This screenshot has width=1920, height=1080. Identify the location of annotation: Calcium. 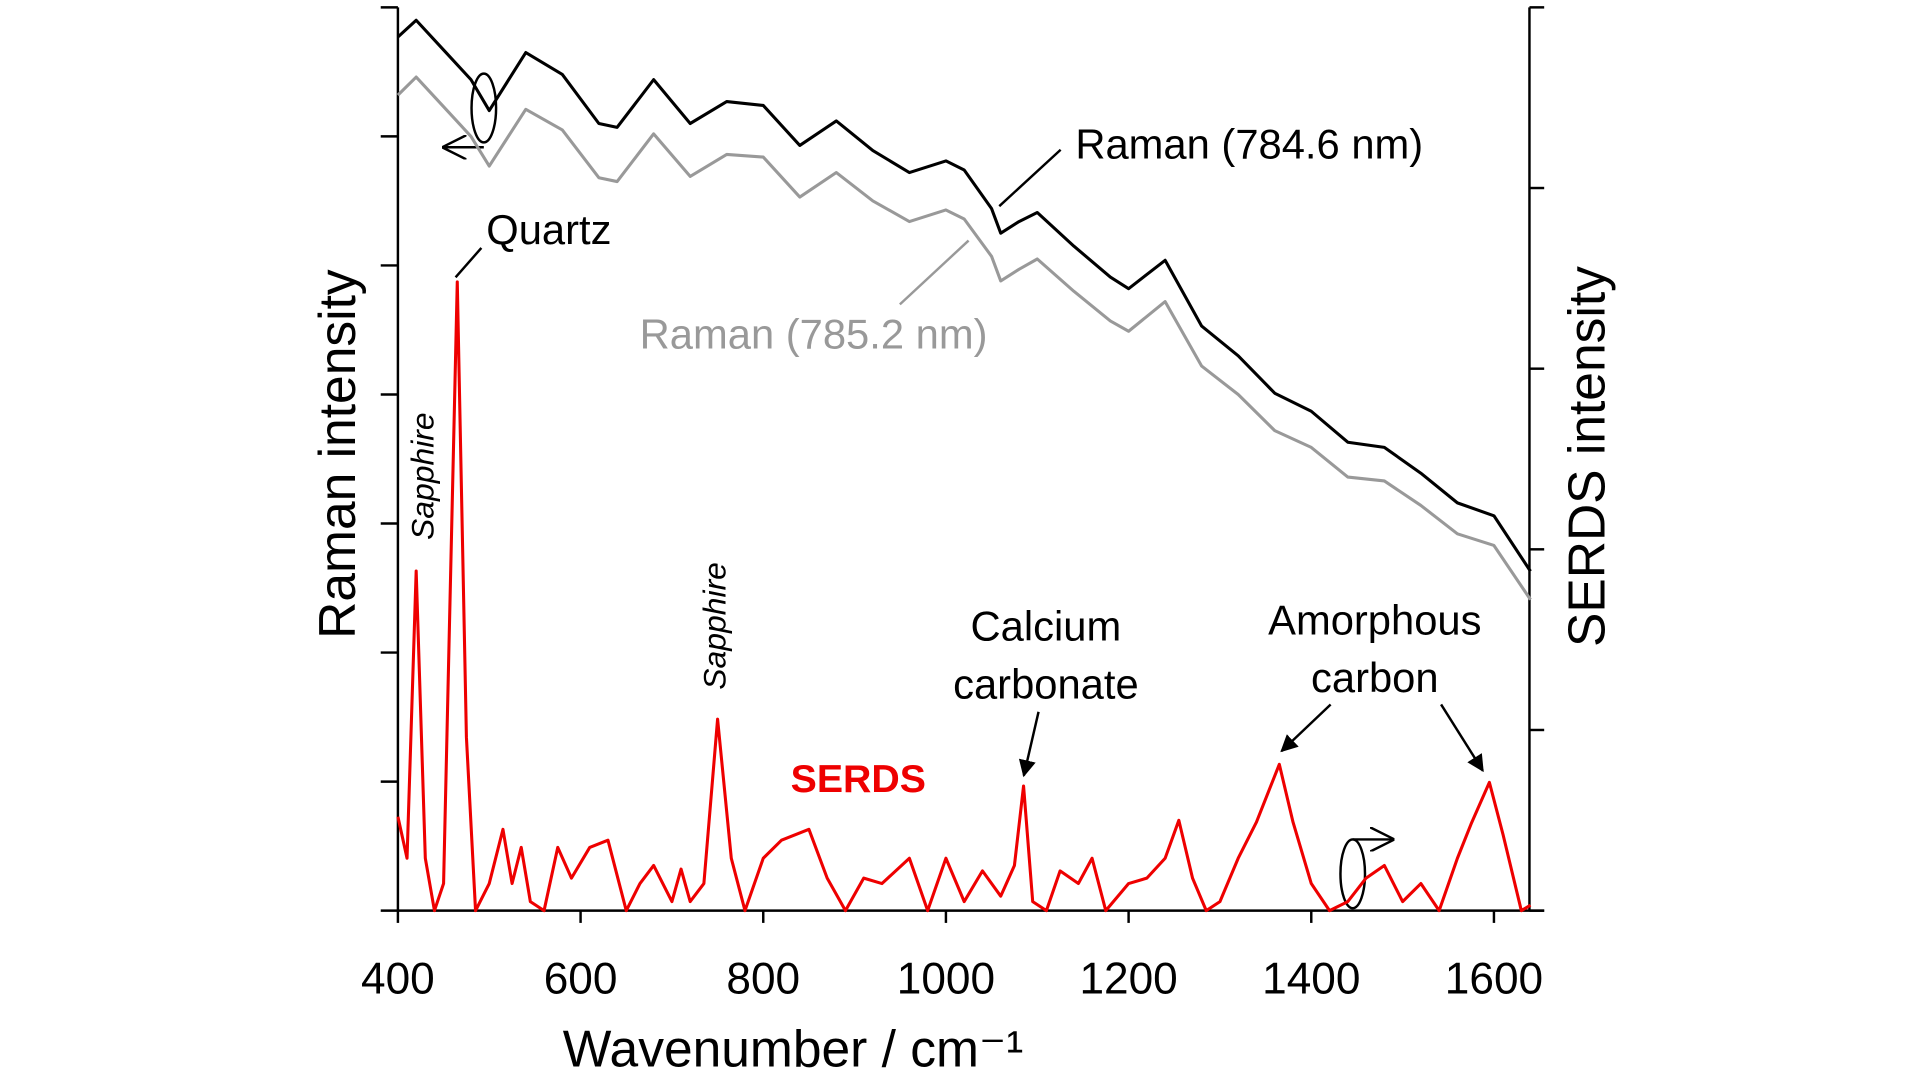
(1046, 626).